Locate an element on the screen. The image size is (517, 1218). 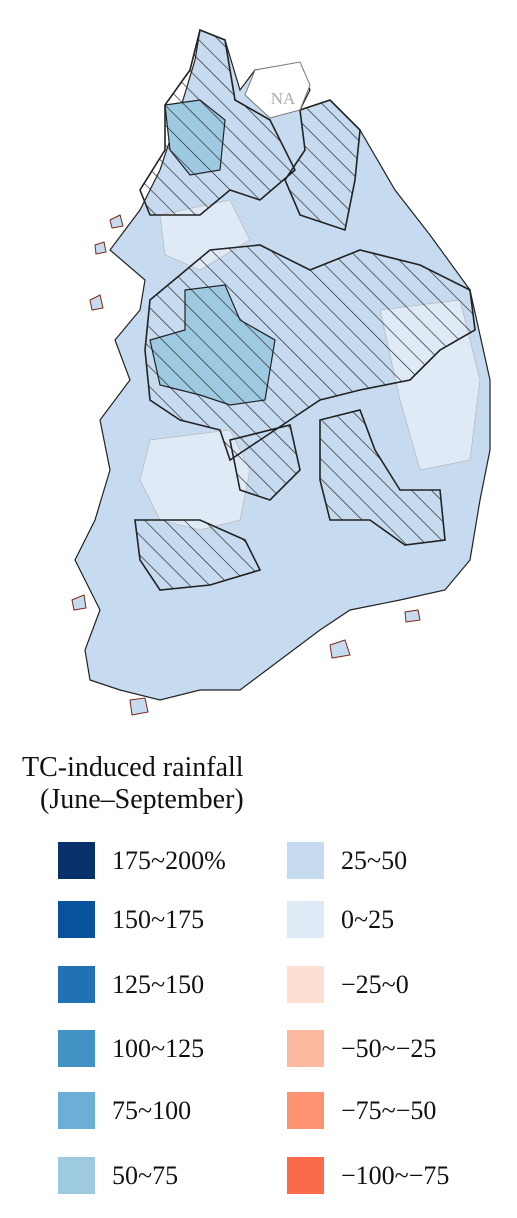
legend-title: TC-induced rainfall is located at coordinates (133, 767).